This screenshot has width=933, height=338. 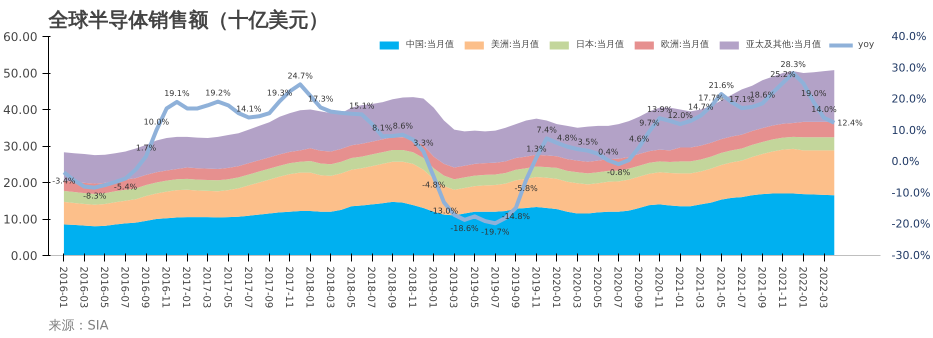 What do you see at coordinates (473, 287) in the screenshot?
I see `x-tick-label: 2019-05` at bounding box center [473, 287].